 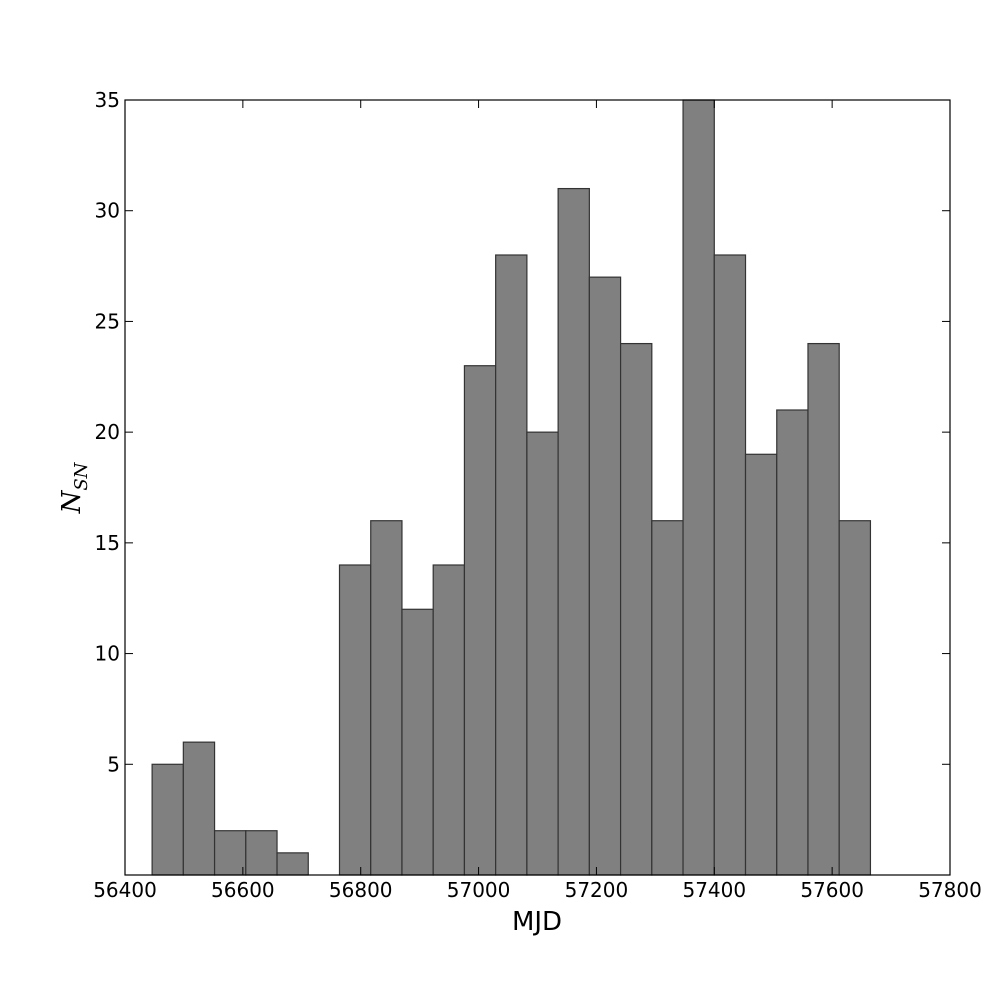 What do you see at coordinates (361, 890) in the screenshot?
I see `x-tick-label-2: 56800` at bounding box center [361, 890].